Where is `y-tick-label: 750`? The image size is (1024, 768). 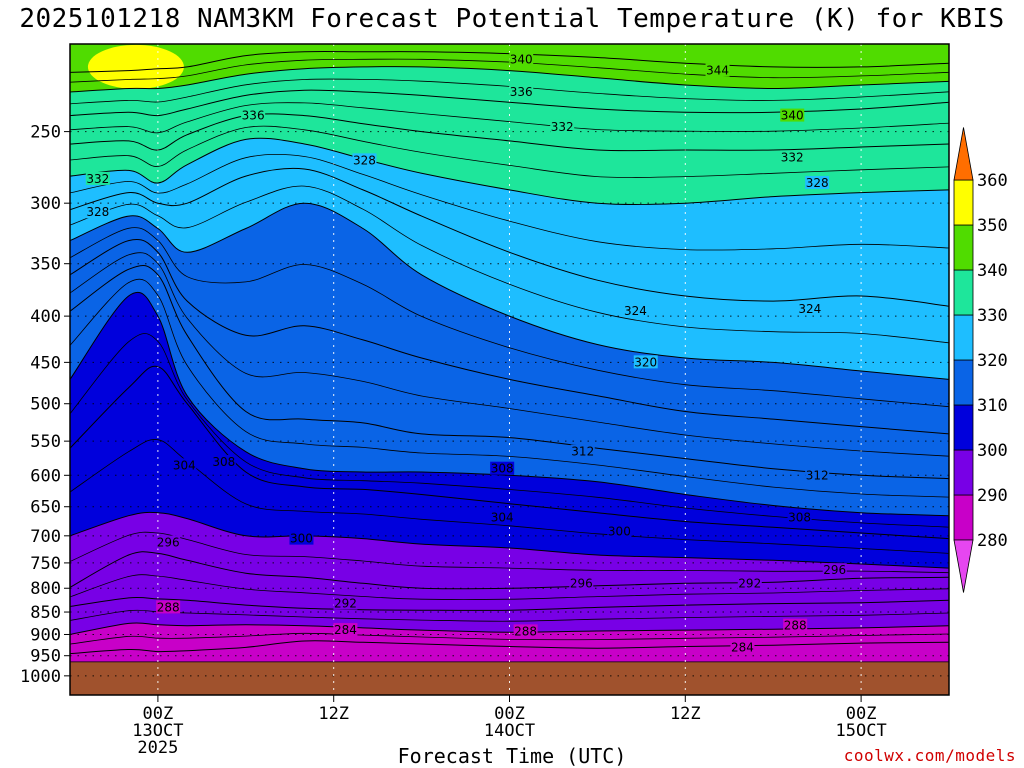
y-tick-label: 750 is located at coordinates (45, 564).